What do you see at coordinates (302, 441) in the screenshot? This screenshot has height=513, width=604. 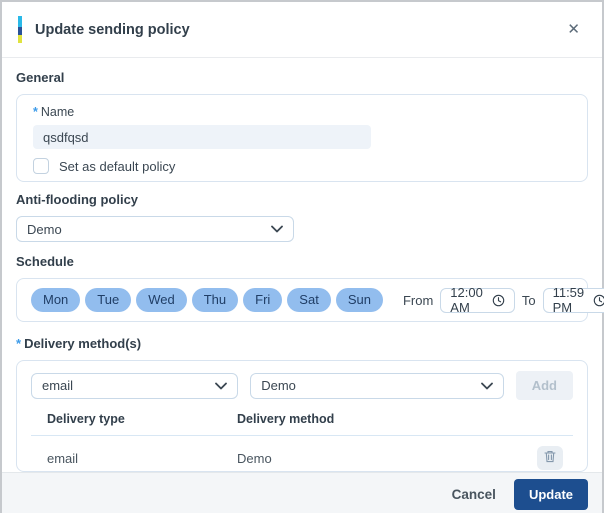 I see `delivery-methods-table: Delivery type Delivery method email Demo` at bounding box center [302, 441].